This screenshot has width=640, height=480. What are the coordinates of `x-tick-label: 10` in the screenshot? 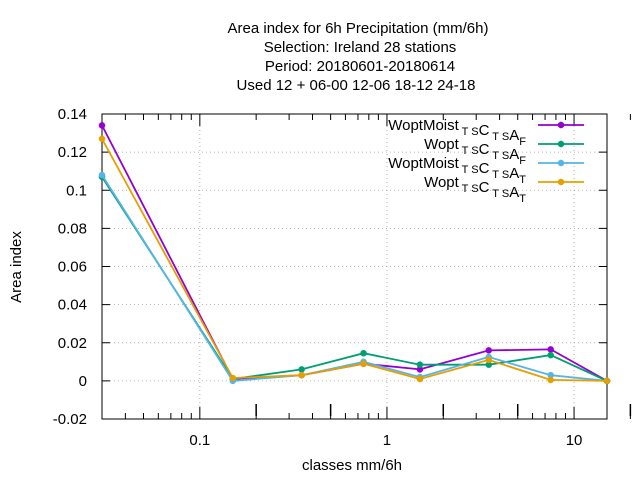 It's located at (574, 440).